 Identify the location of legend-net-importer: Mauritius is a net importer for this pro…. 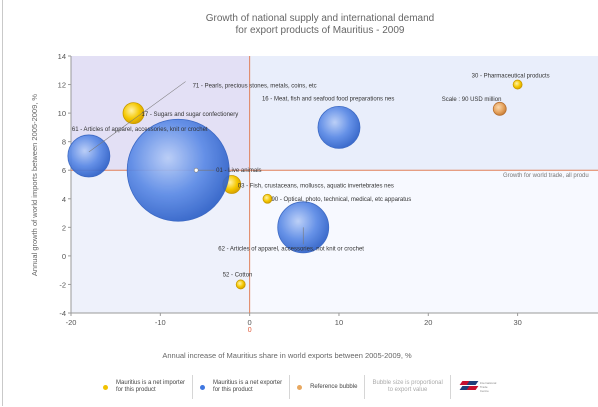
(144, 387).